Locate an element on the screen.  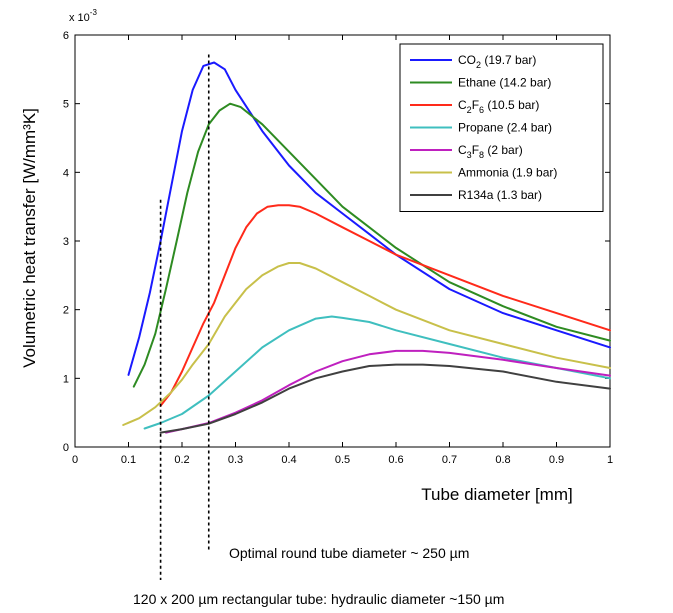
y-tick-label: 0 is located at coordinates (66, 448).